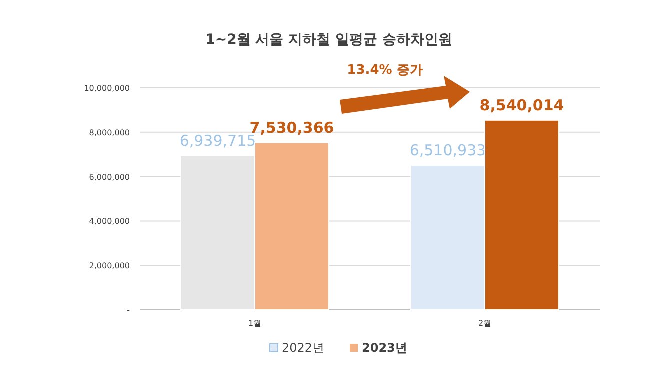  What do you see at coordinates (128, 310) in the screenshot?
I see `y-tick-label: -` at bounding box center [128, 310].